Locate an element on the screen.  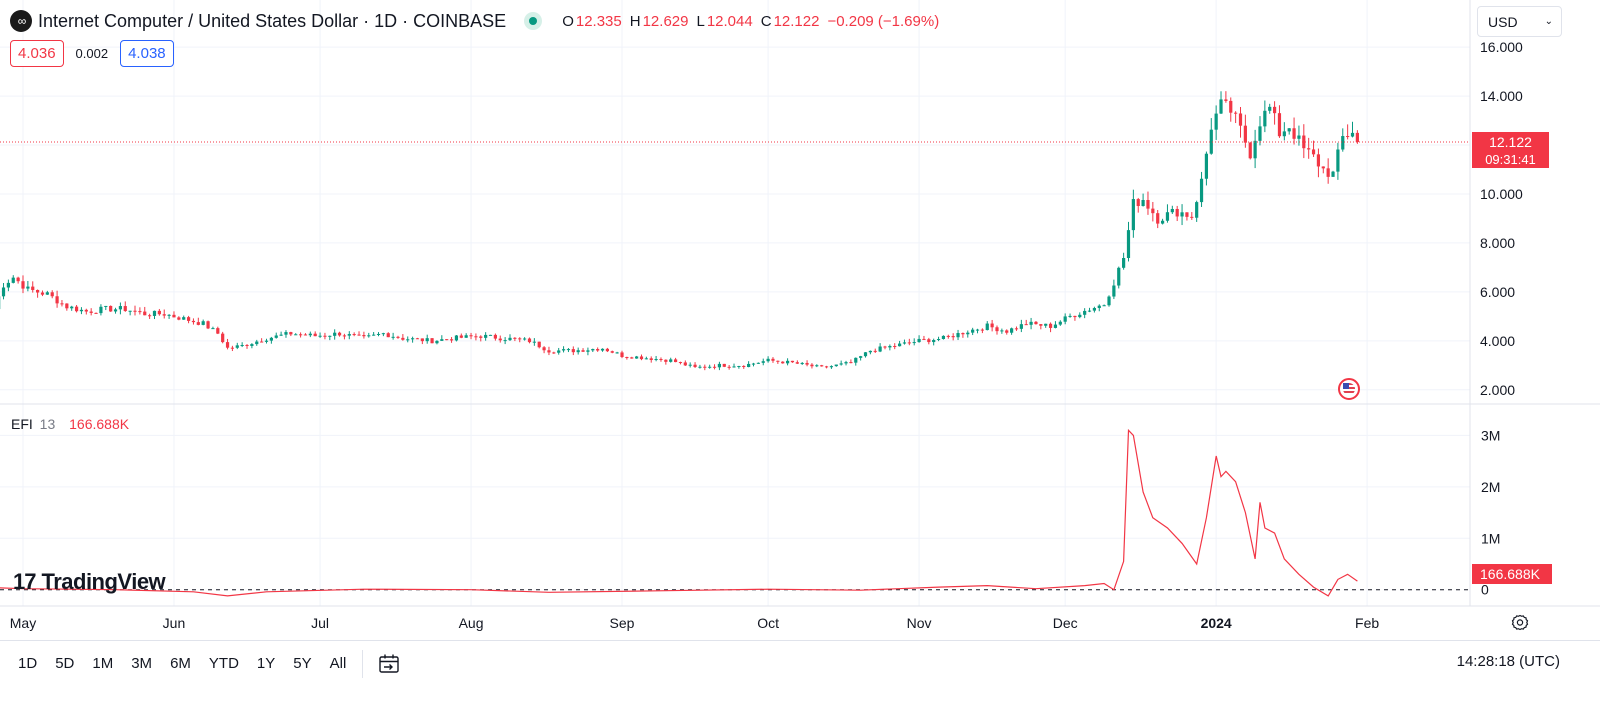
gear-icon is located at coordinates (1520, 623).